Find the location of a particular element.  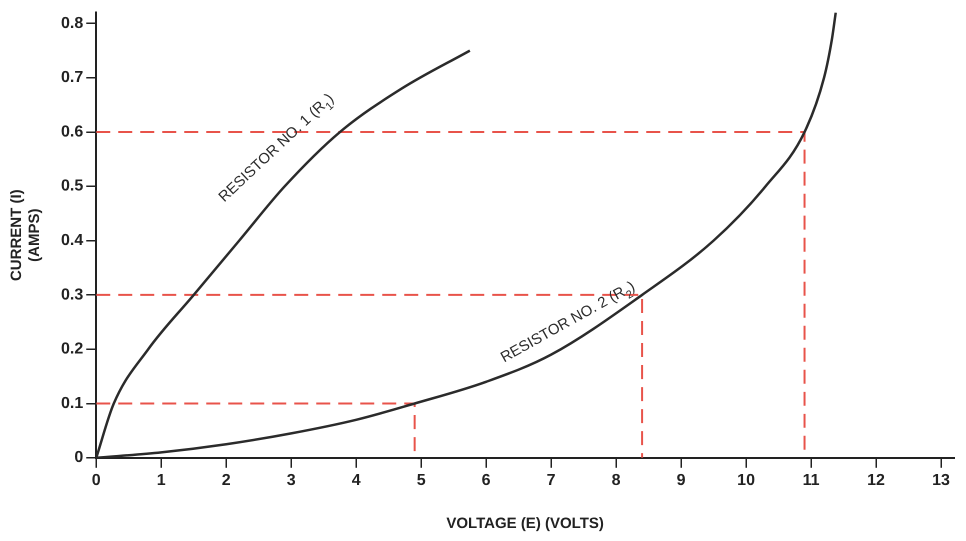

y-tick-label: 0.3 is located at coordinates (72, 295).